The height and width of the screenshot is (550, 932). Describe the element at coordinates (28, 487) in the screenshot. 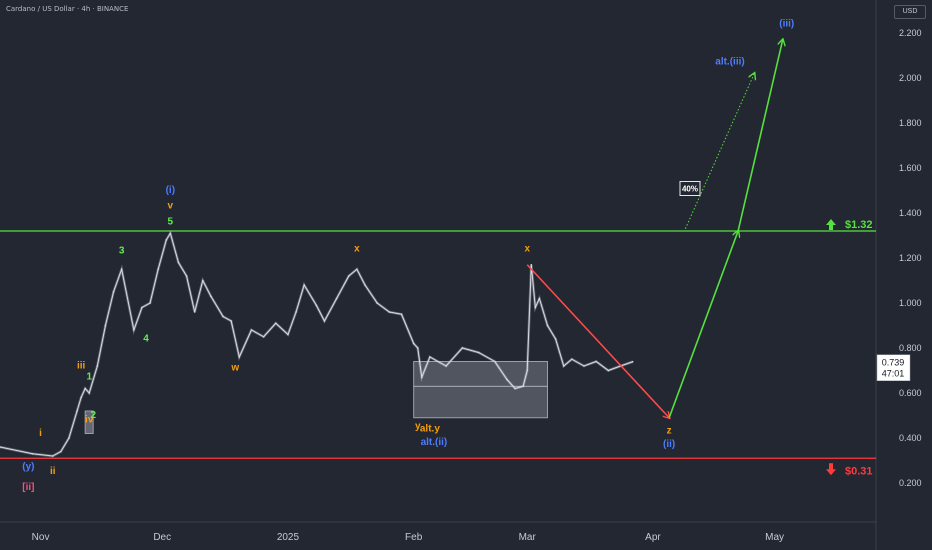

I see `wave-label: [ii]` at that location.